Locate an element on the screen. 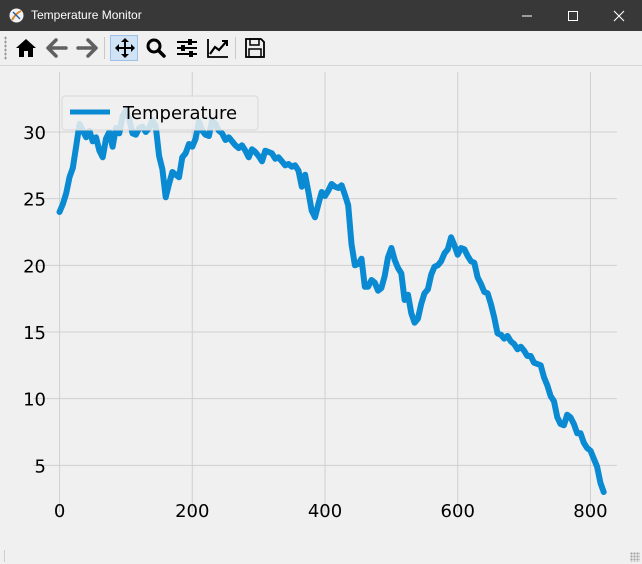  zoom-button is located at coordinates (155, 48).